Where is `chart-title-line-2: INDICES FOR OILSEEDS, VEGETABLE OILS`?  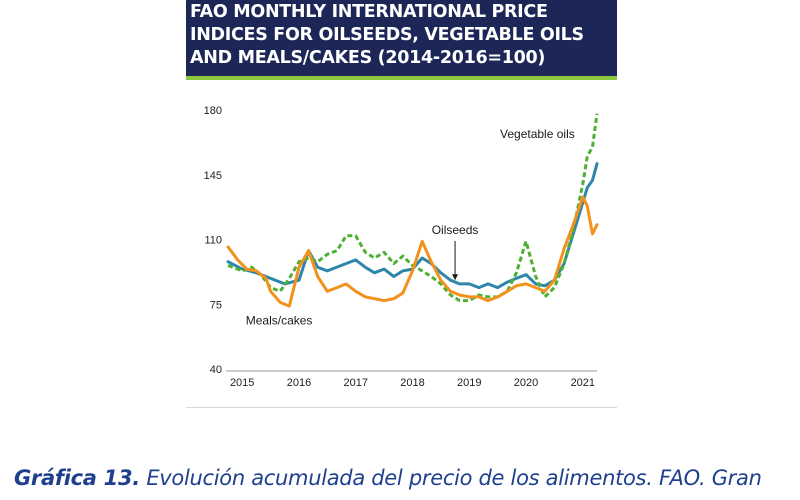
chart-title-line-2: INDICES FOR OILSEEDS, VEGETABLE OILS is located at coordinates (387, 35).